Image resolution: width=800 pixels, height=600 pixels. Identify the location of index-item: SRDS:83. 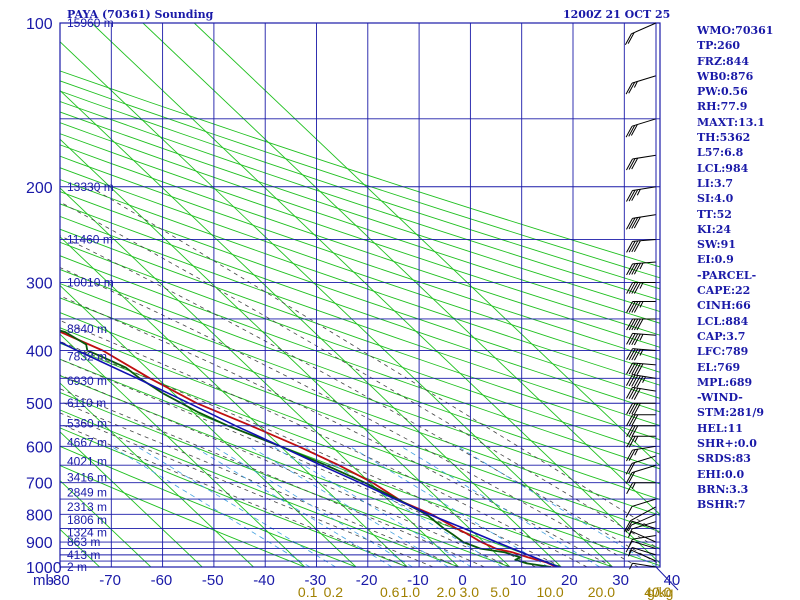
(724, 459).